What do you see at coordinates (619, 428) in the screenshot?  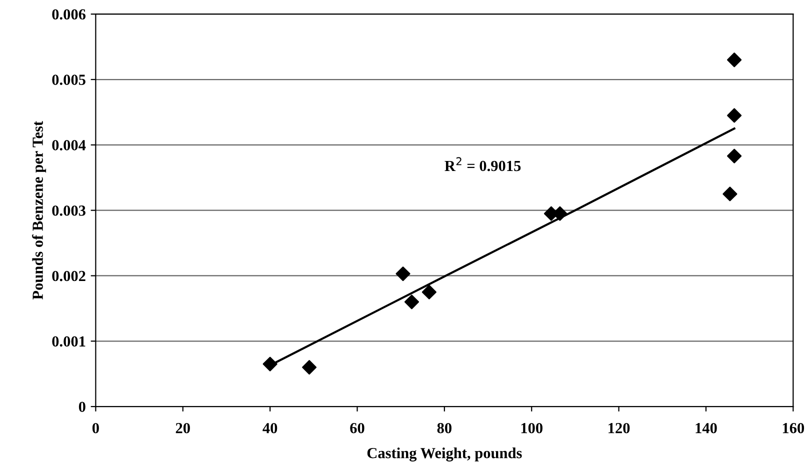 I see `x-tick-label: 120` at bounding box center [619, 428].